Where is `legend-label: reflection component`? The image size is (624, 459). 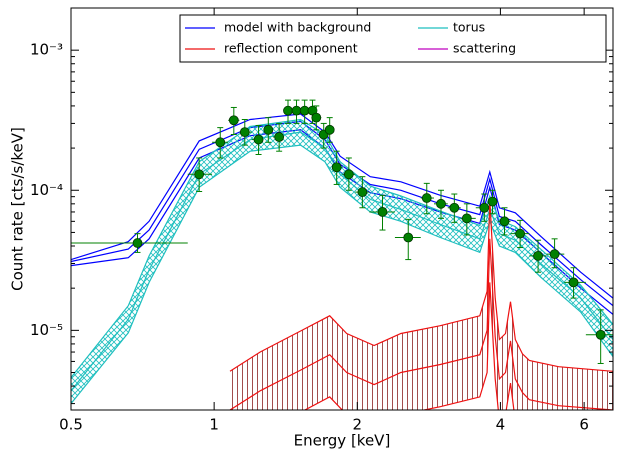
legend-label: reflection component is located at coordinates (291, 48).